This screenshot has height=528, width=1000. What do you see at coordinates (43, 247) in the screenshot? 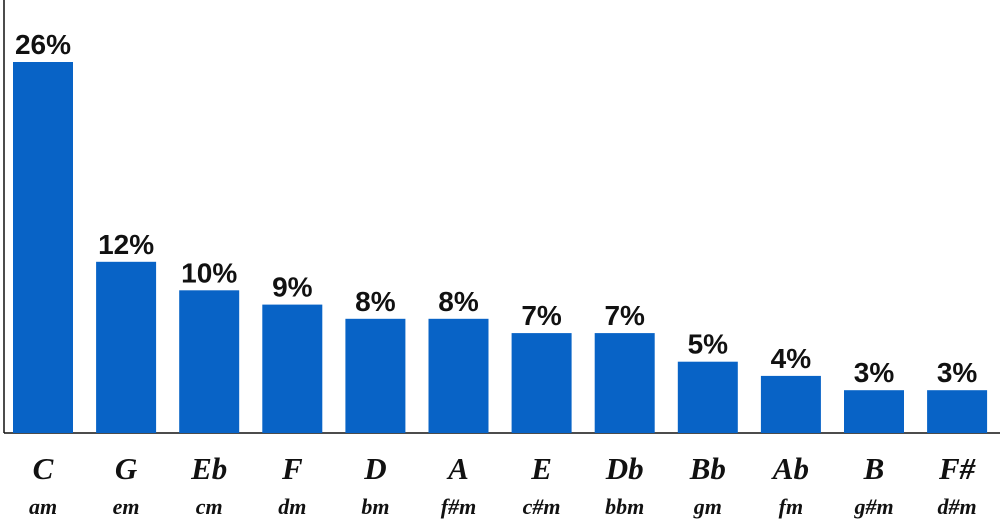
I see `bar-C` at bounding box center [43, 247].